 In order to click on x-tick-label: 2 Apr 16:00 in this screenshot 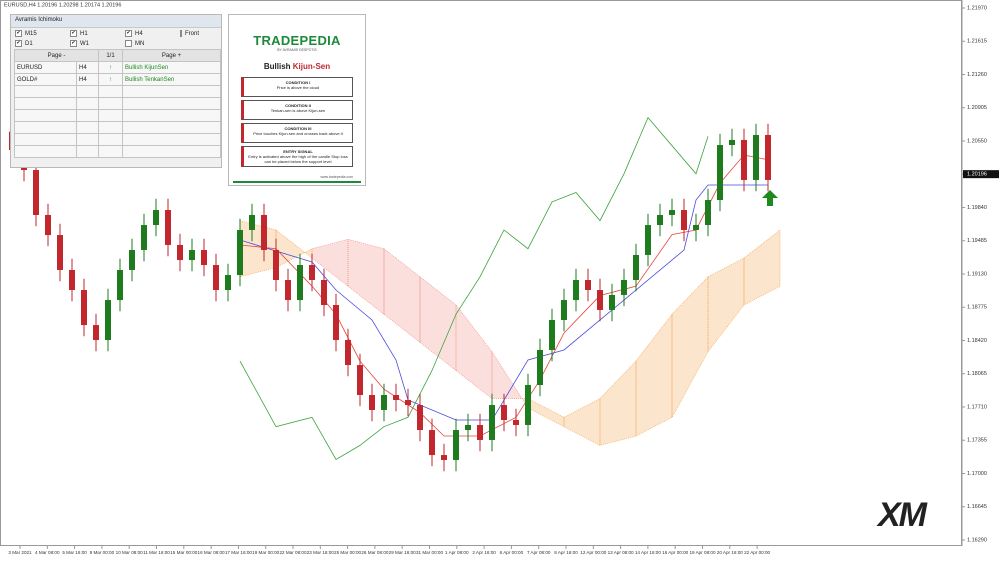, I will do `click(484, 552)`.